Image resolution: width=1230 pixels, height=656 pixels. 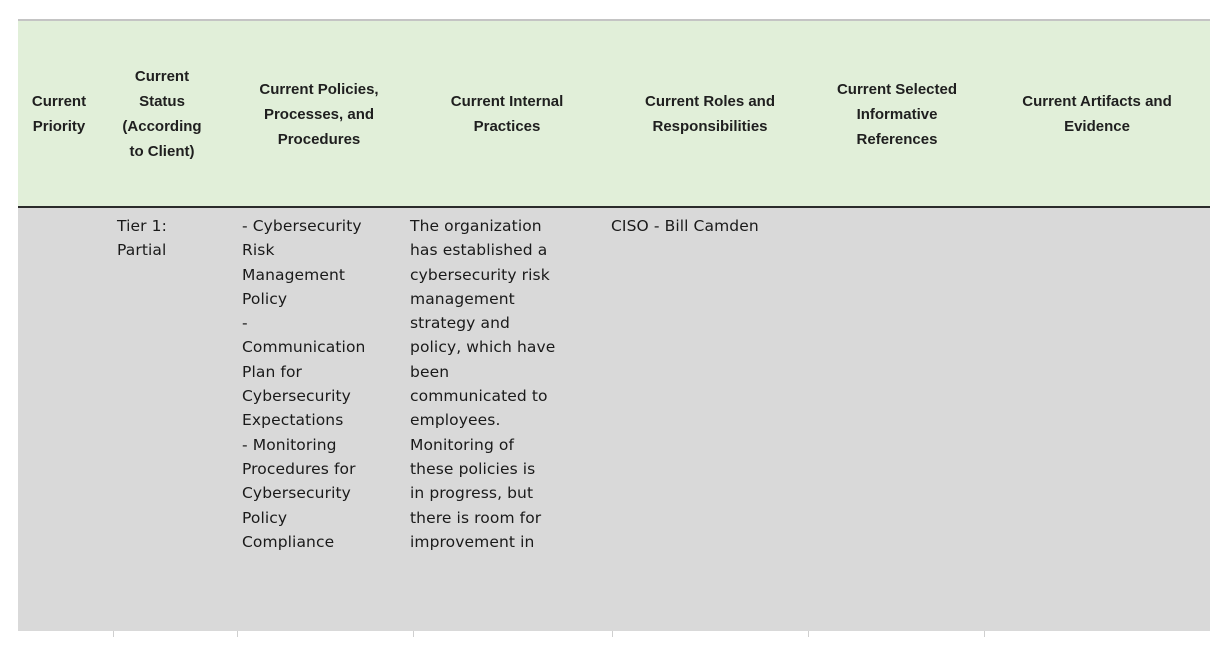 I want to click on header-current-internal-practices: Current Internal Practices, so click(x=507, y=114).